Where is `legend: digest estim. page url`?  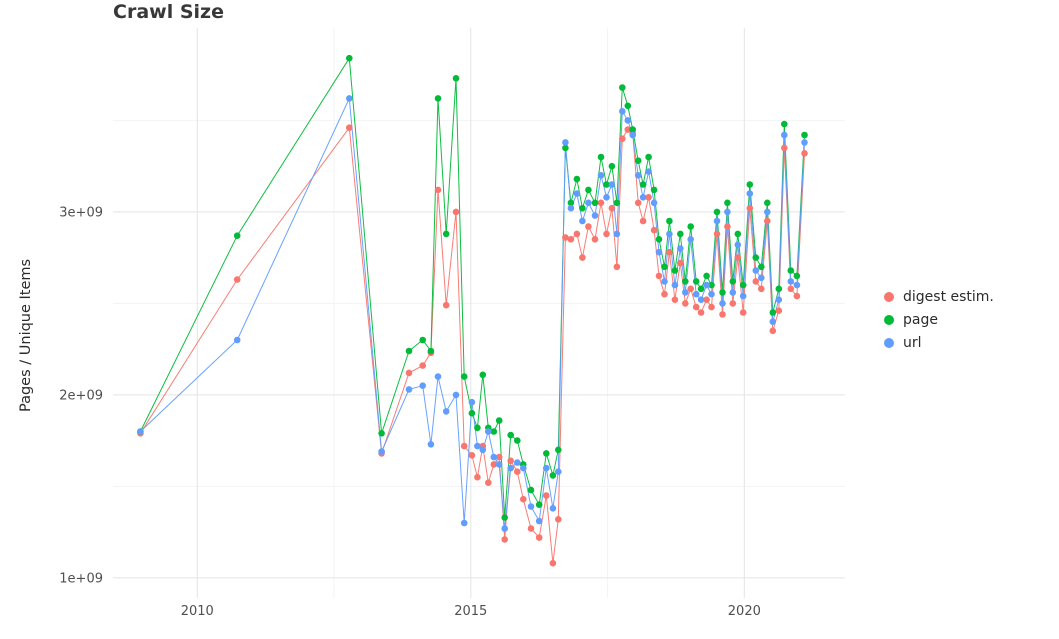 legend: digest estim. page url is located at coordinates (939, 320).